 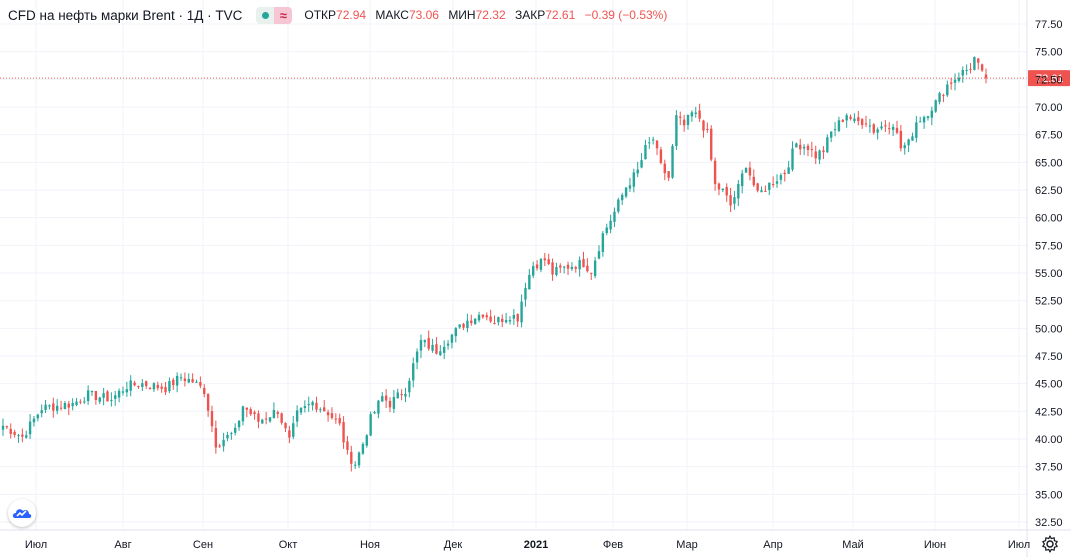 I want to click on gear-icon, so click(x=1050, y=544).